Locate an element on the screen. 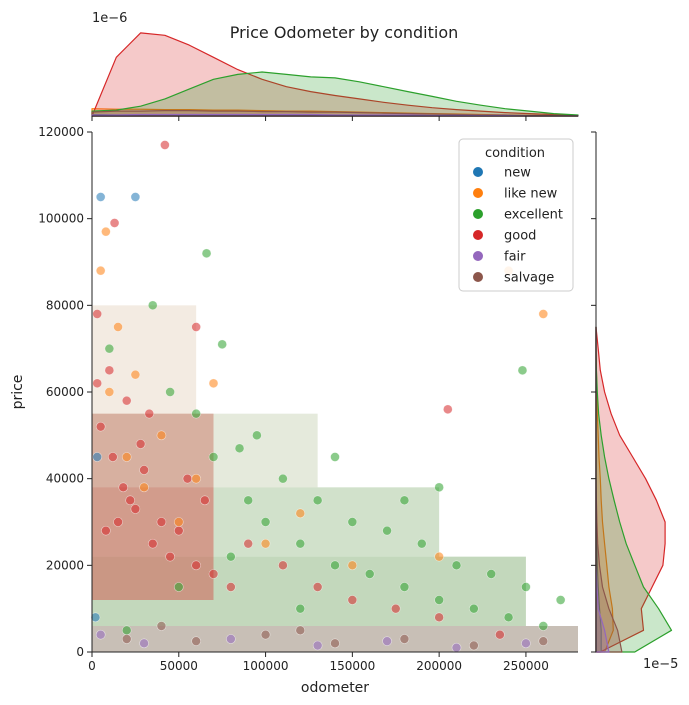 This screenshot has height=705, width=689. legend-marker-salvage is located at coordinates (478, 277).